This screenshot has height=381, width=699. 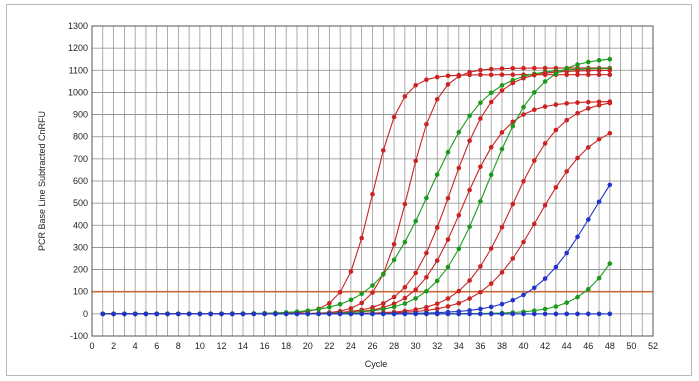 What do you see at coordinates (200, 346) in the screenshot?
I see `x-tick-label: 10` at bounding box center [200, 346].